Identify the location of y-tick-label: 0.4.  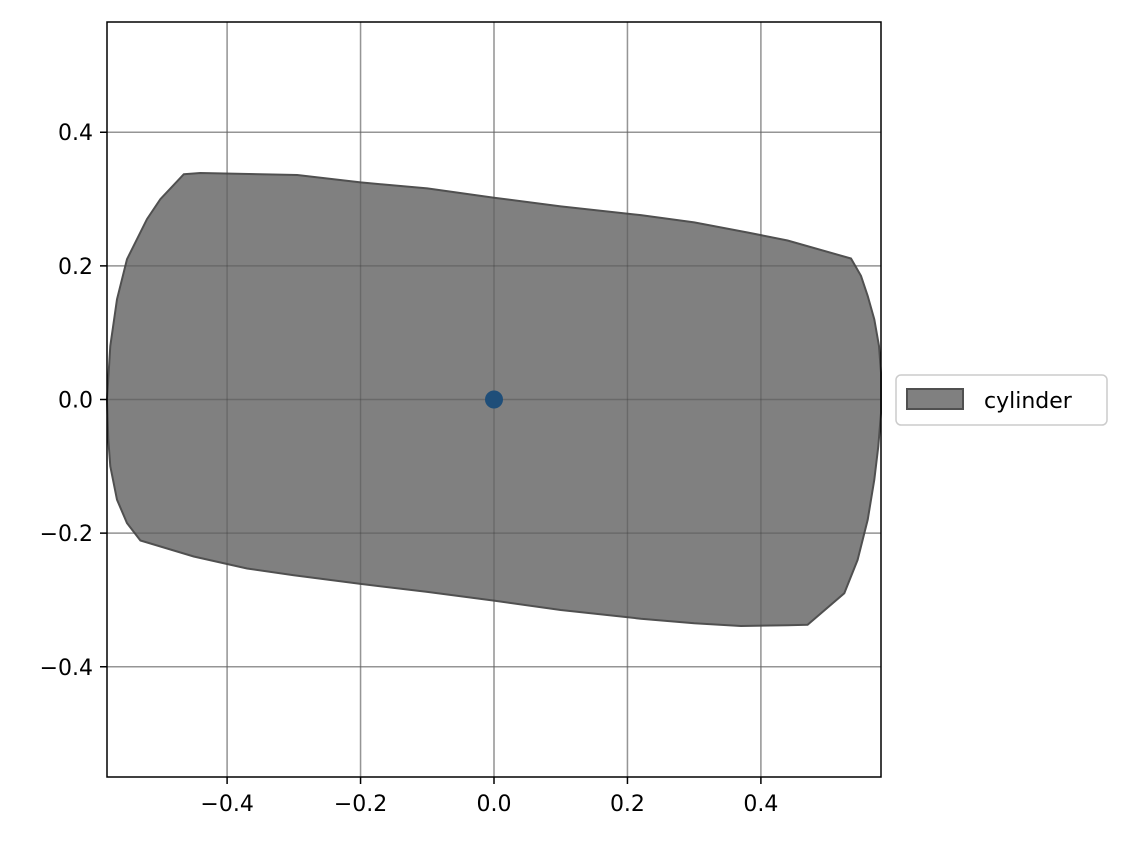
(75, 133).